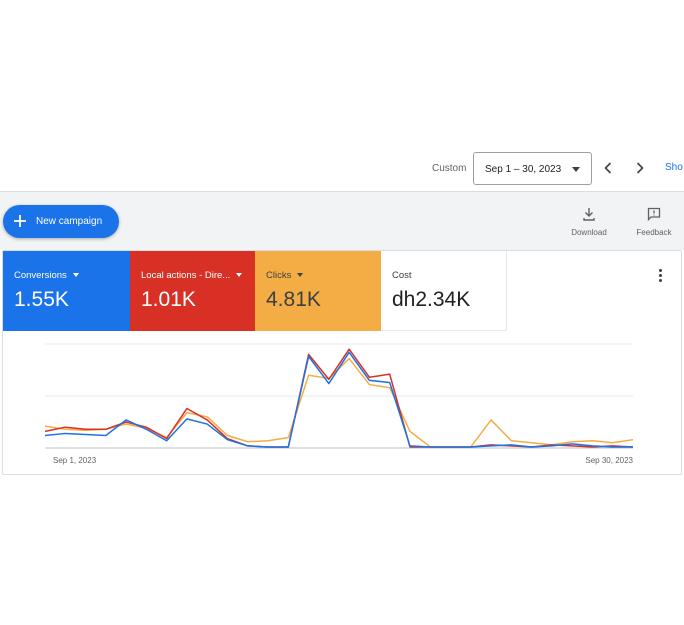 This screenshot has width=684, height=625. What do you see at coordinates (589, 232) in the screenshot?
I see `download-label: Download` at bounding box center [589, 232].